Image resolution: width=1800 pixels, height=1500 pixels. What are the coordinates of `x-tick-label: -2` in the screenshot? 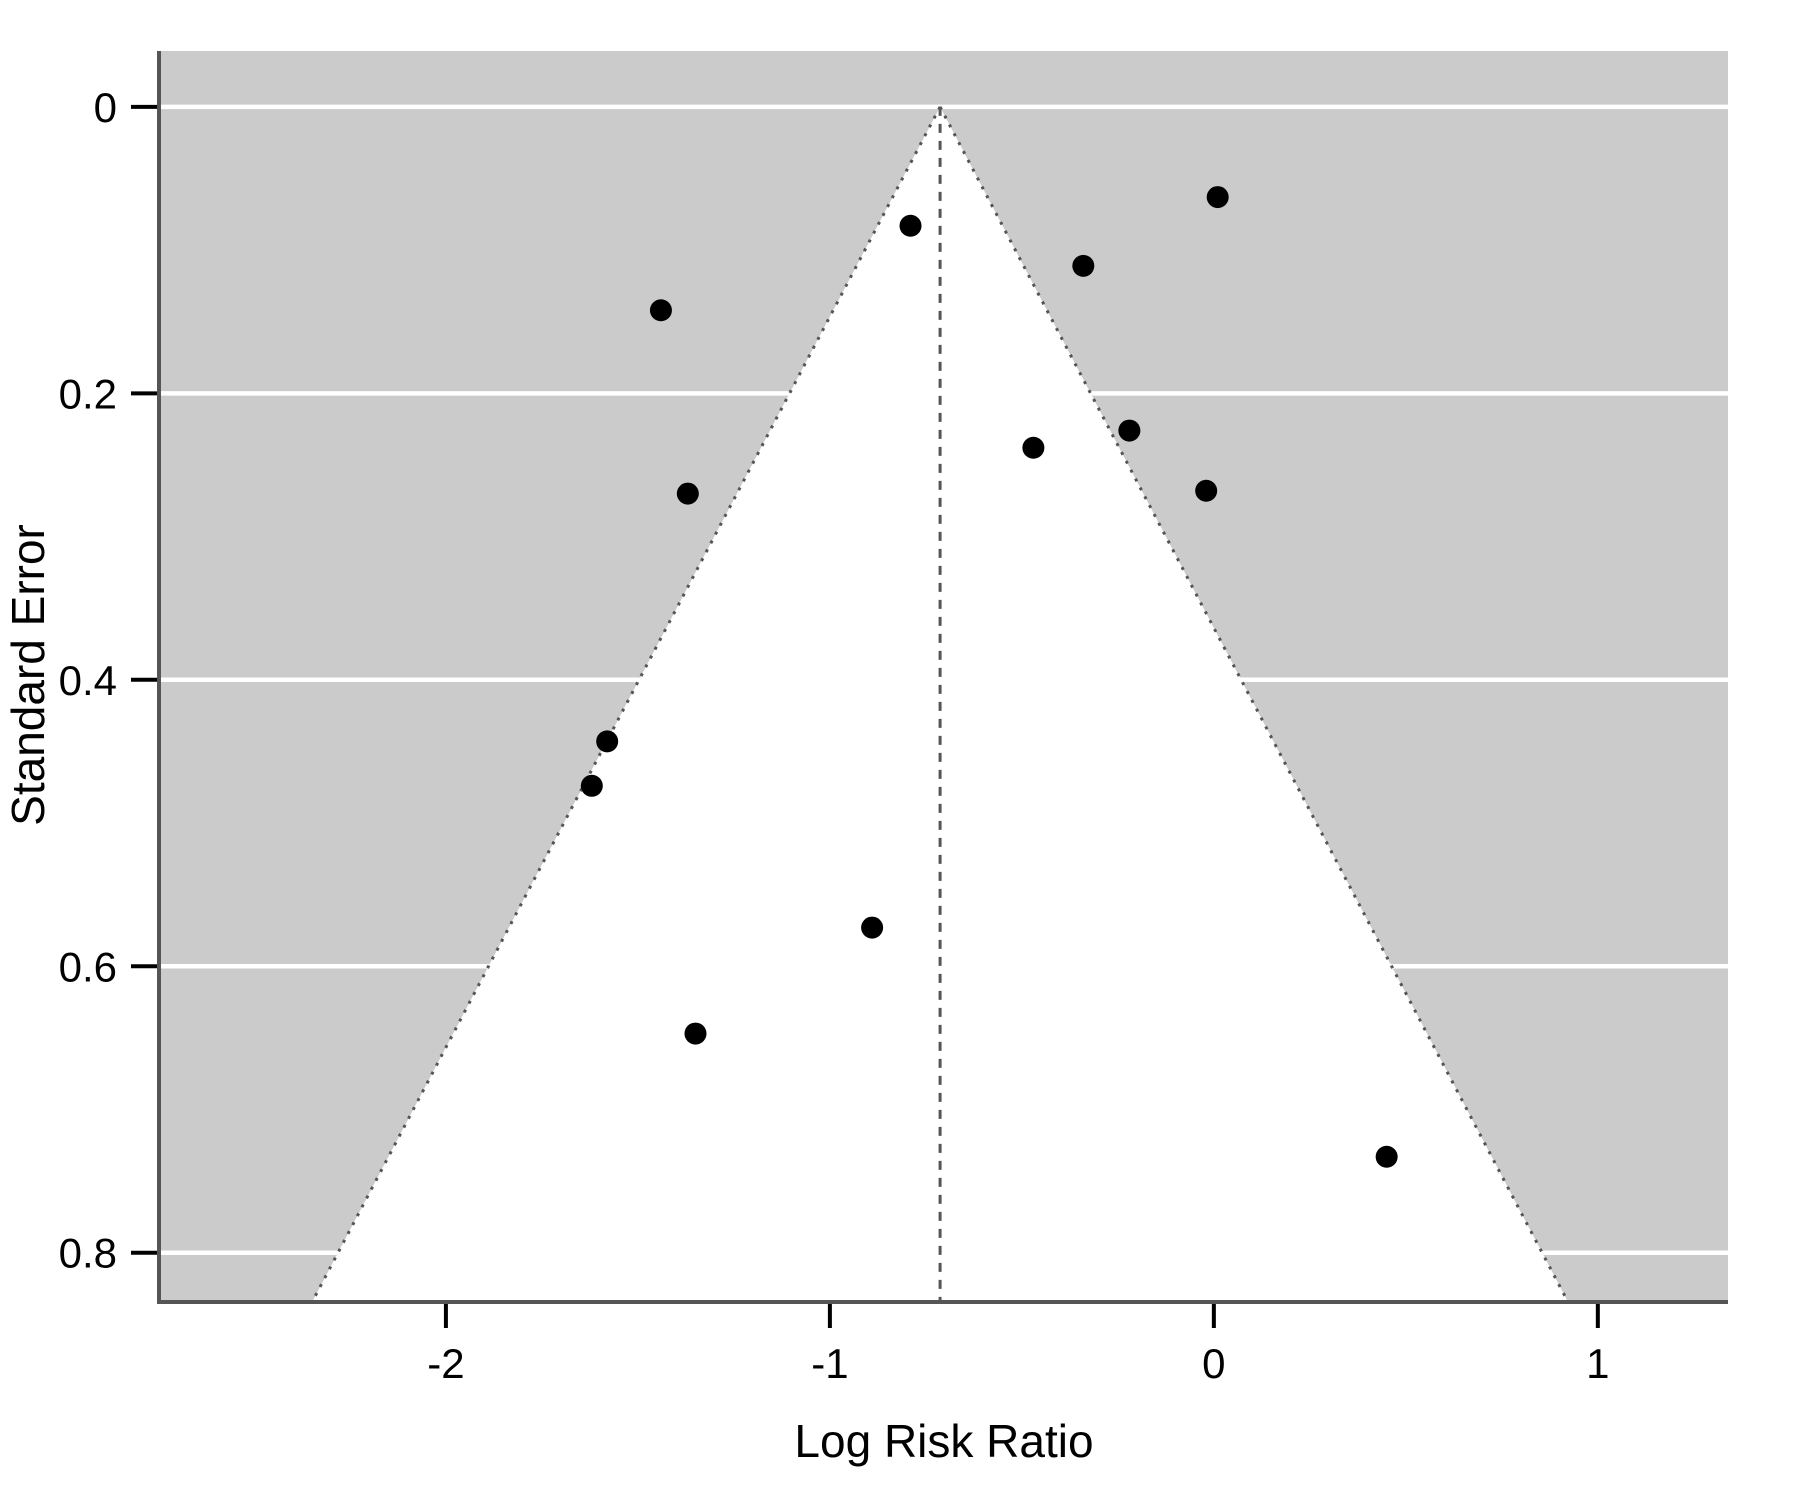 It's located at (445, 1363).